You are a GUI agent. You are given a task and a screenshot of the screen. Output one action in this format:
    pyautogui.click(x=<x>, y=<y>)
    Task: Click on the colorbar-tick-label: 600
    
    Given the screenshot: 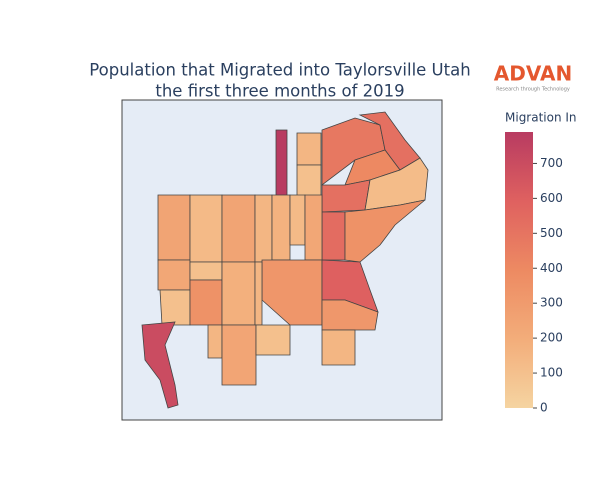 What is the action you would take?
    pyautogui.click(x=551, y=198)
    